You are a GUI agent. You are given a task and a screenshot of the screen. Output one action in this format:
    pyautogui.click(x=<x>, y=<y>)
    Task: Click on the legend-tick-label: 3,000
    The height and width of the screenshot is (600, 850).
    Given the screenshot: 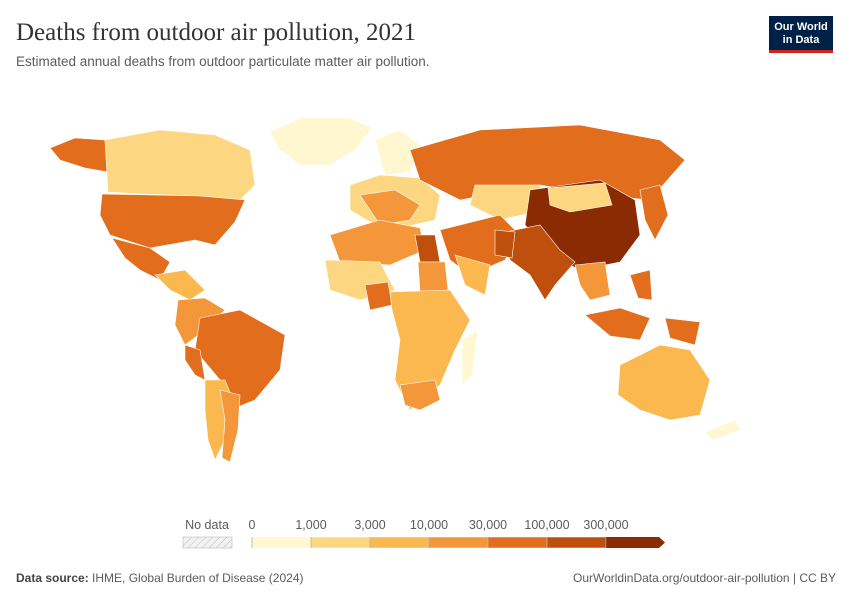 What is the action you would take?
    pyautogui.click(x=369, y=525)
    